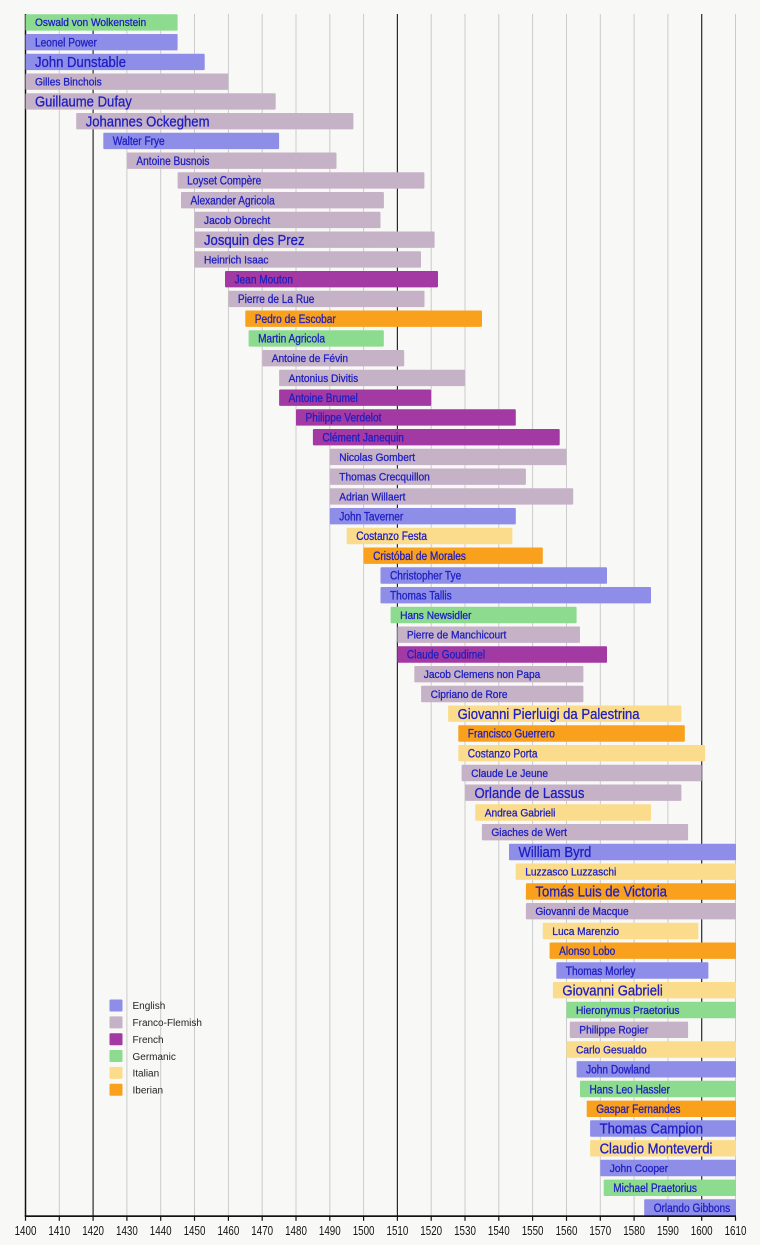 This screenshot has width=760, height=1245. Describe the element at coordinates (363, 438) in the screenshot. I see `svg-text: Clément Janequin` at that location.